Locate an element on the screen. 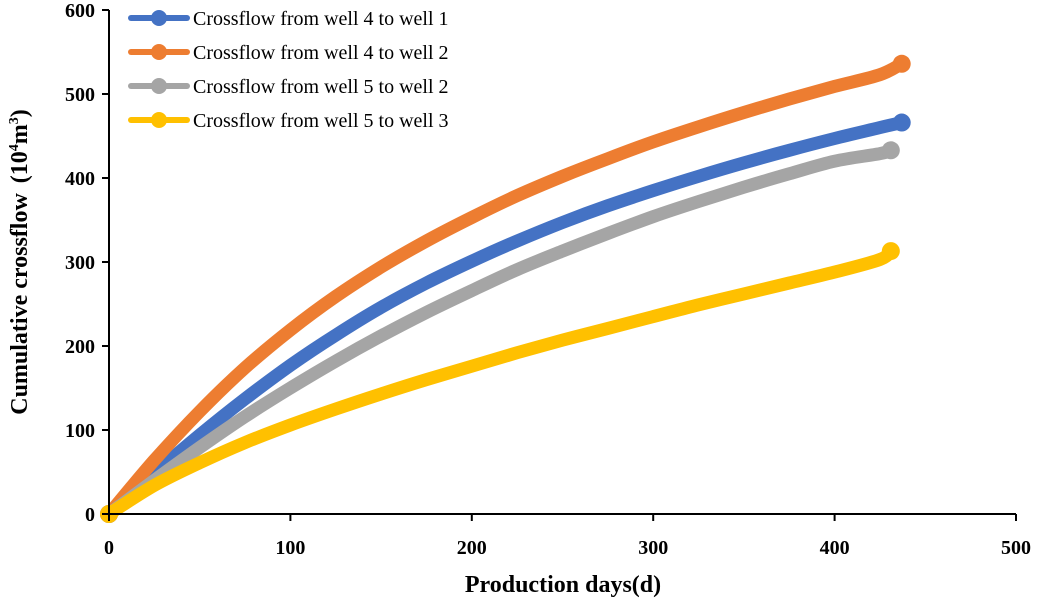  y-axis-title-unit-open: (10 is located at coordinates (20, 167).